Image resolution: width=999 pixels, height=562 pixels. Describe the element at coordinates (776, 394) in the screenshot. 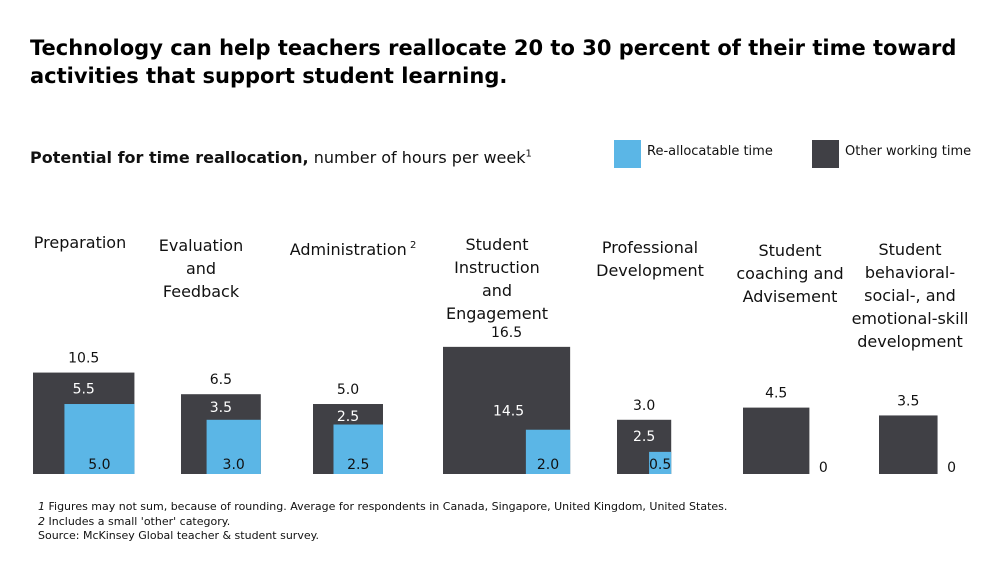

I see `value-label-total-5: 4.5` at that location.